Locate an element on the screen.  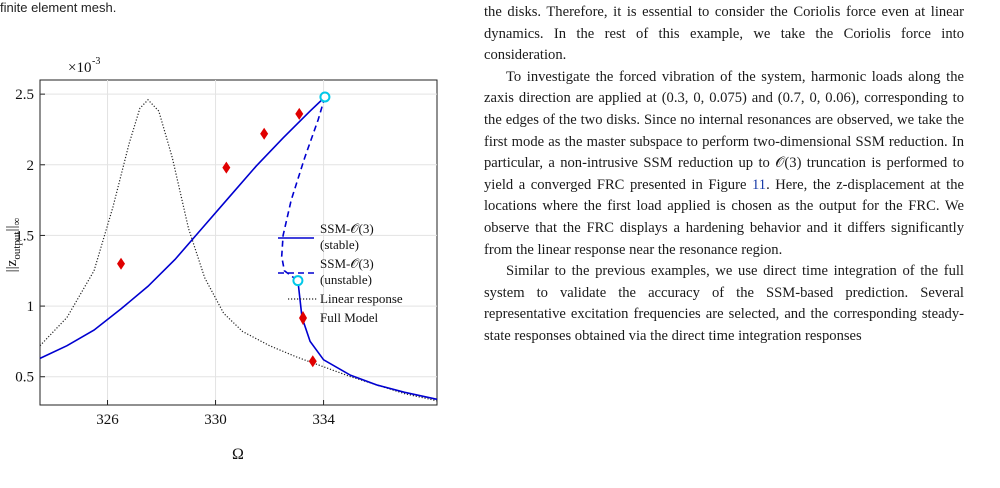
y-tick-label: 1 is located at coordinates (31, 307).